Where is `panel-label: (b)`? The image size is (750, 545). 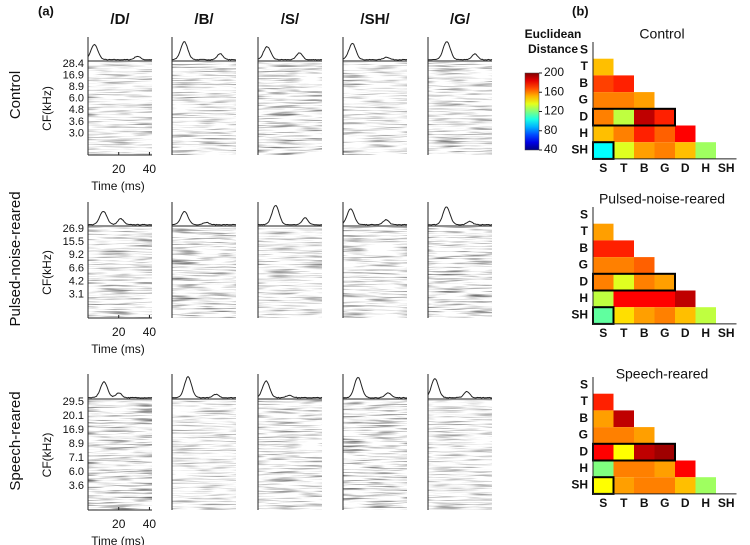 panel-label: (b) is located at coordinates (580, 10).